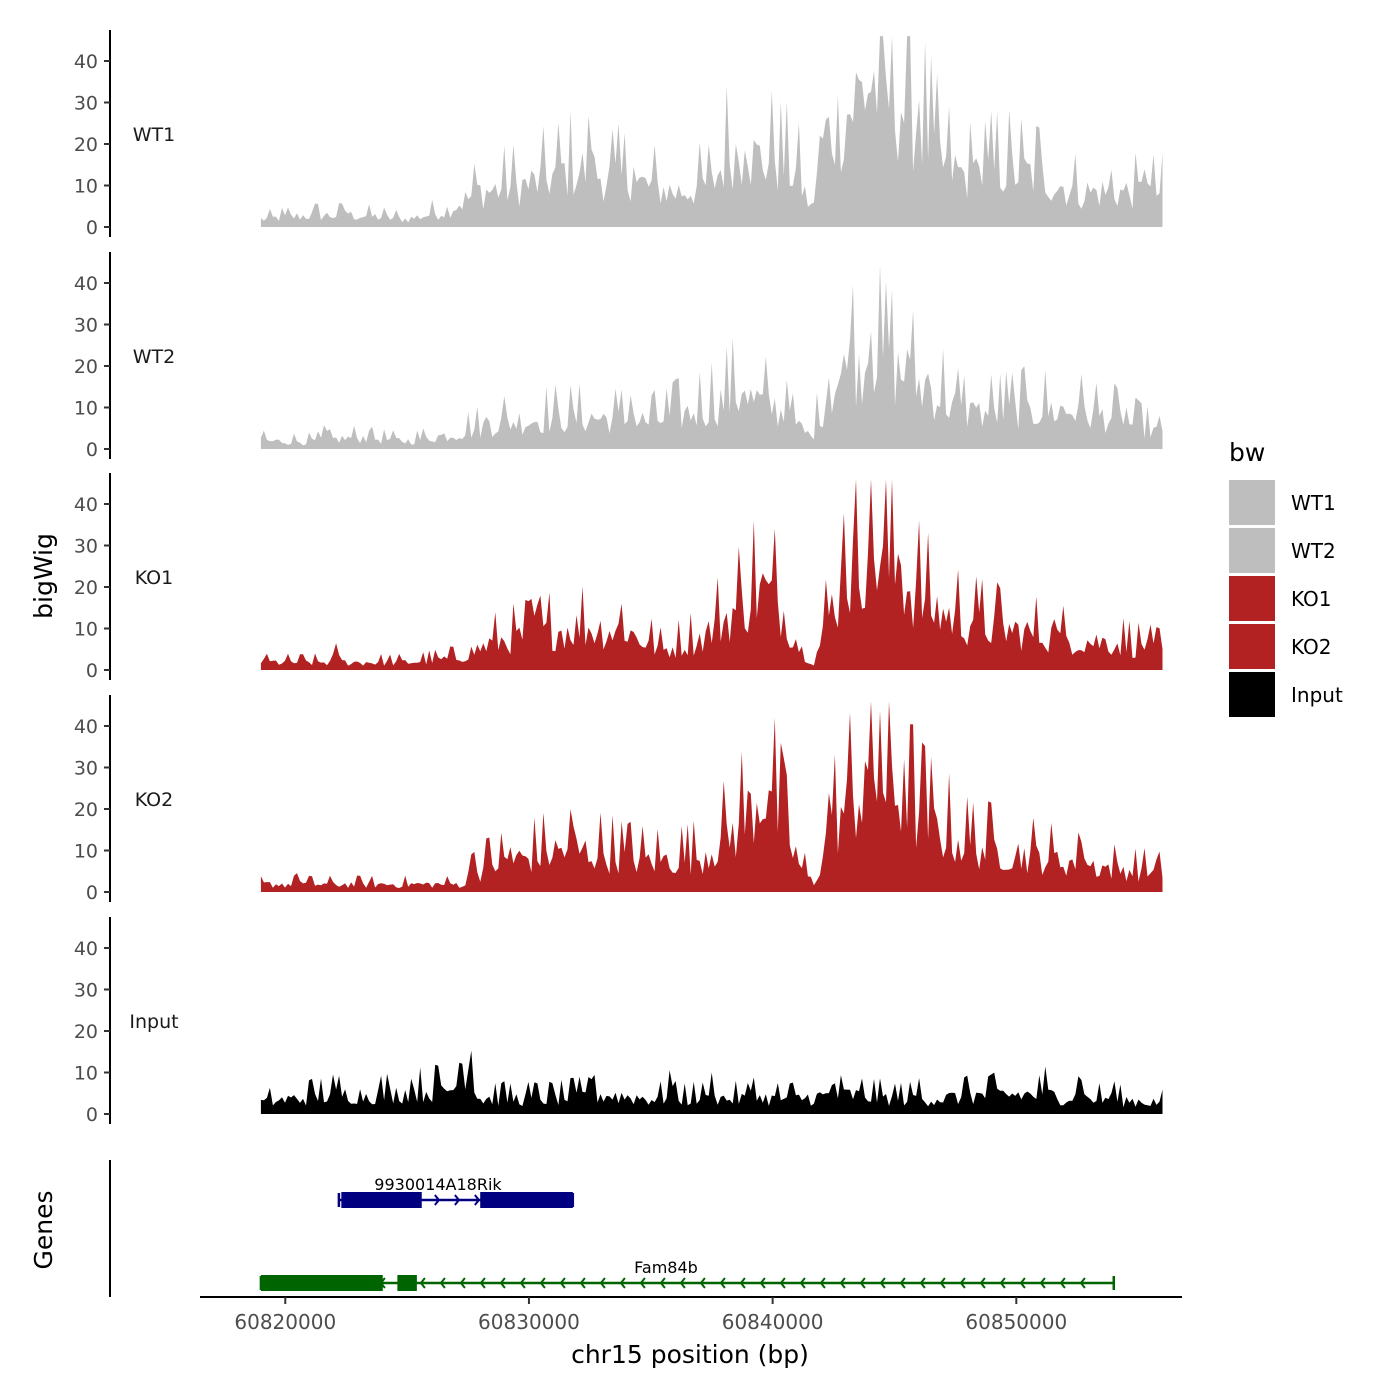  I want to click on track-label: KO1, so click(154, 578).